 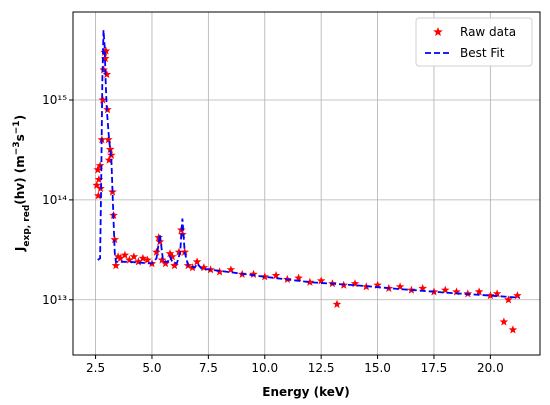 I want to click on legend-marker, so click(x=438, y=31).